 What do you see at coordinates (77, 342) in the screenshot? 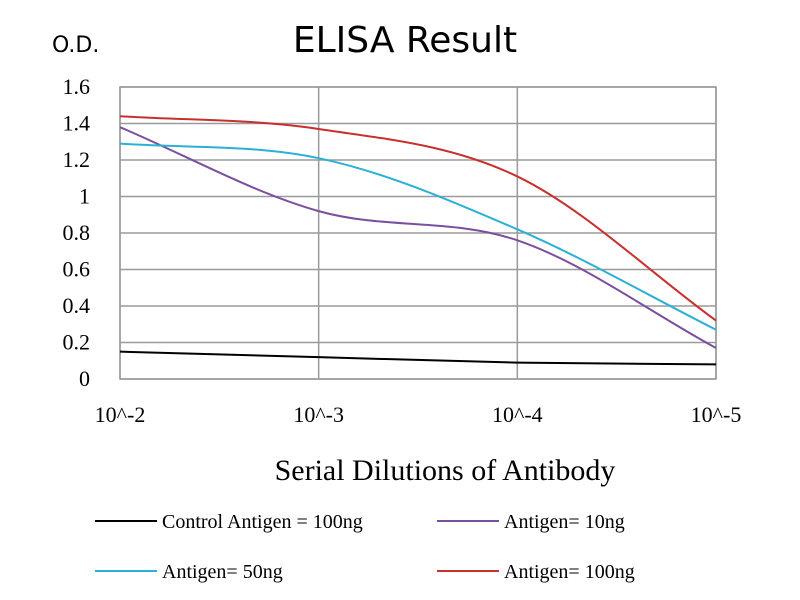
I see `y-tick-label: 0.2` at bounding box center [77, 342].